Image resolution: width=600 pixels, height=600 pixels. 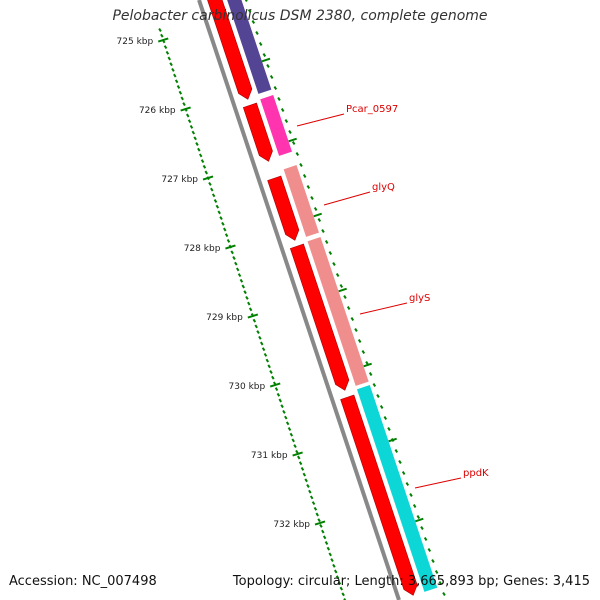 I want to click on gene-label: Pcar_0597, so click(x=372, y=109).